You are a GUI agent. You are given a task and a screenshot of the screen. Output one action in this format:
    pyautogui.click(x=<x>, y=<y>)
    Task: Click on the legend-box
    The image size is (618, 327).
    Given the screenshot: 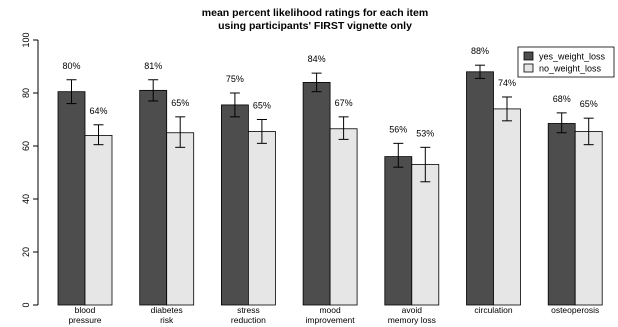 What is the action you would take?
    pyautogui.click(x=566, y=62)
    